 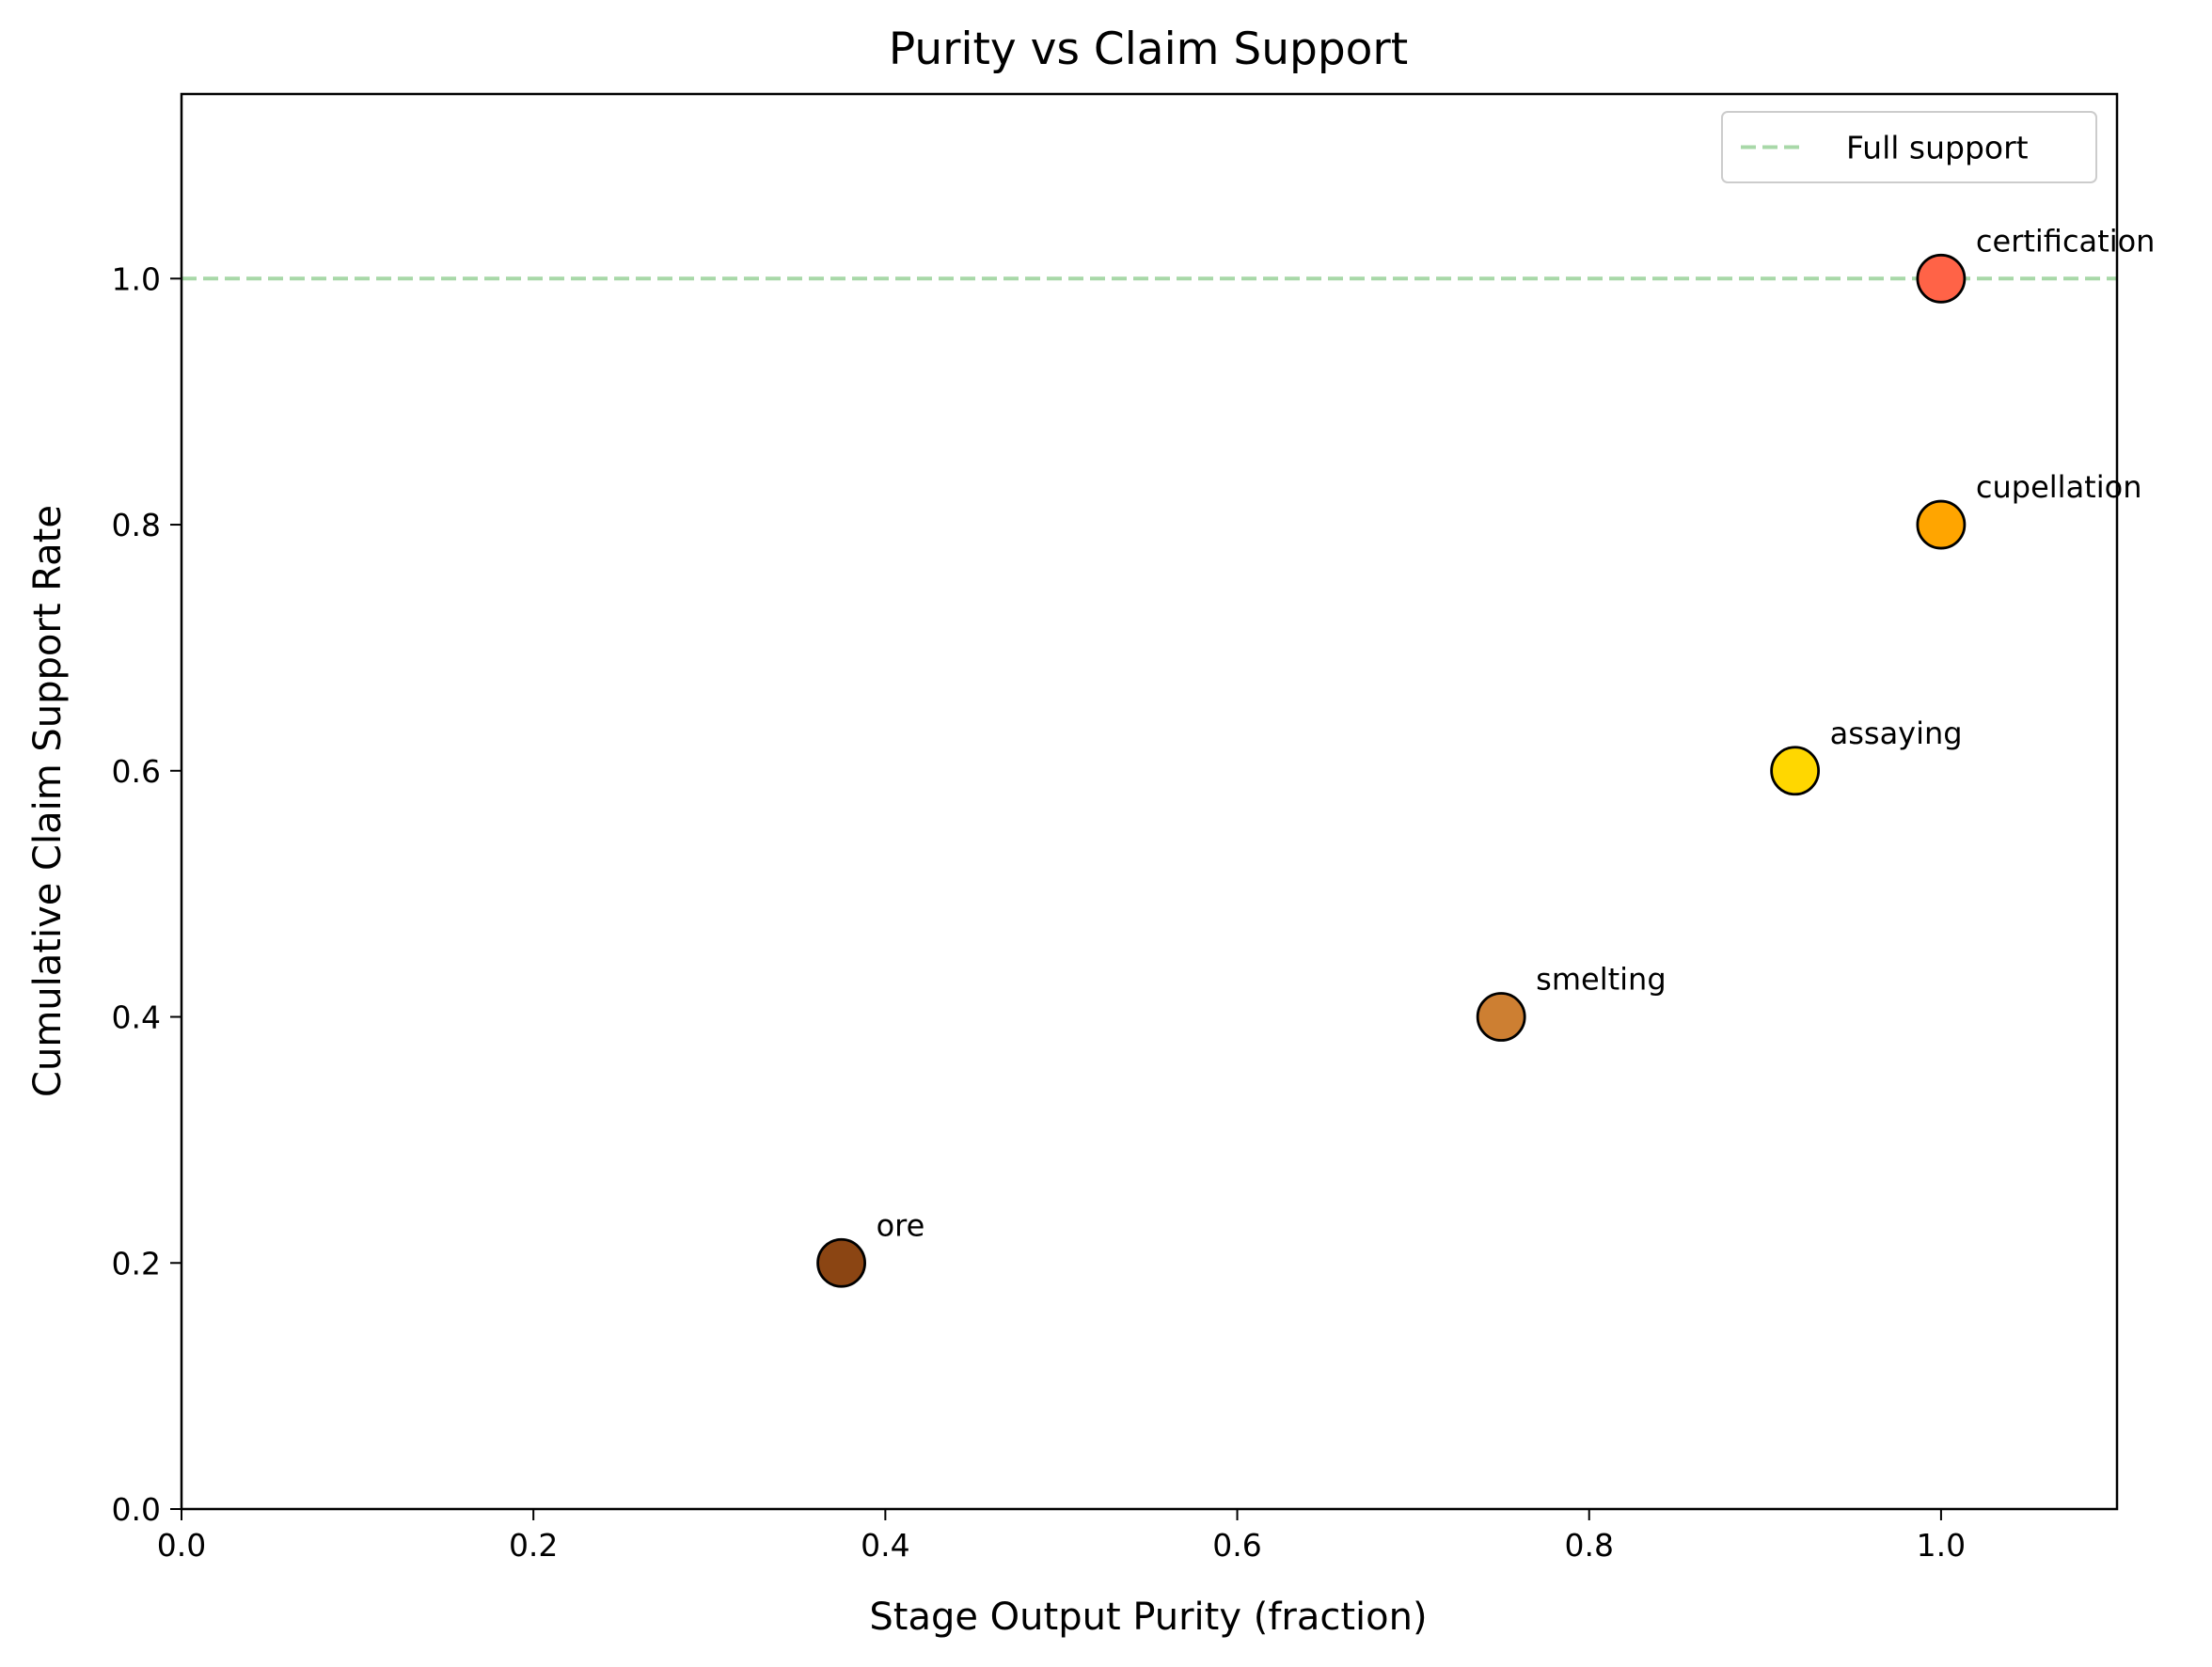 I want to click on data-point-ore, so click(x=841, y=1262).